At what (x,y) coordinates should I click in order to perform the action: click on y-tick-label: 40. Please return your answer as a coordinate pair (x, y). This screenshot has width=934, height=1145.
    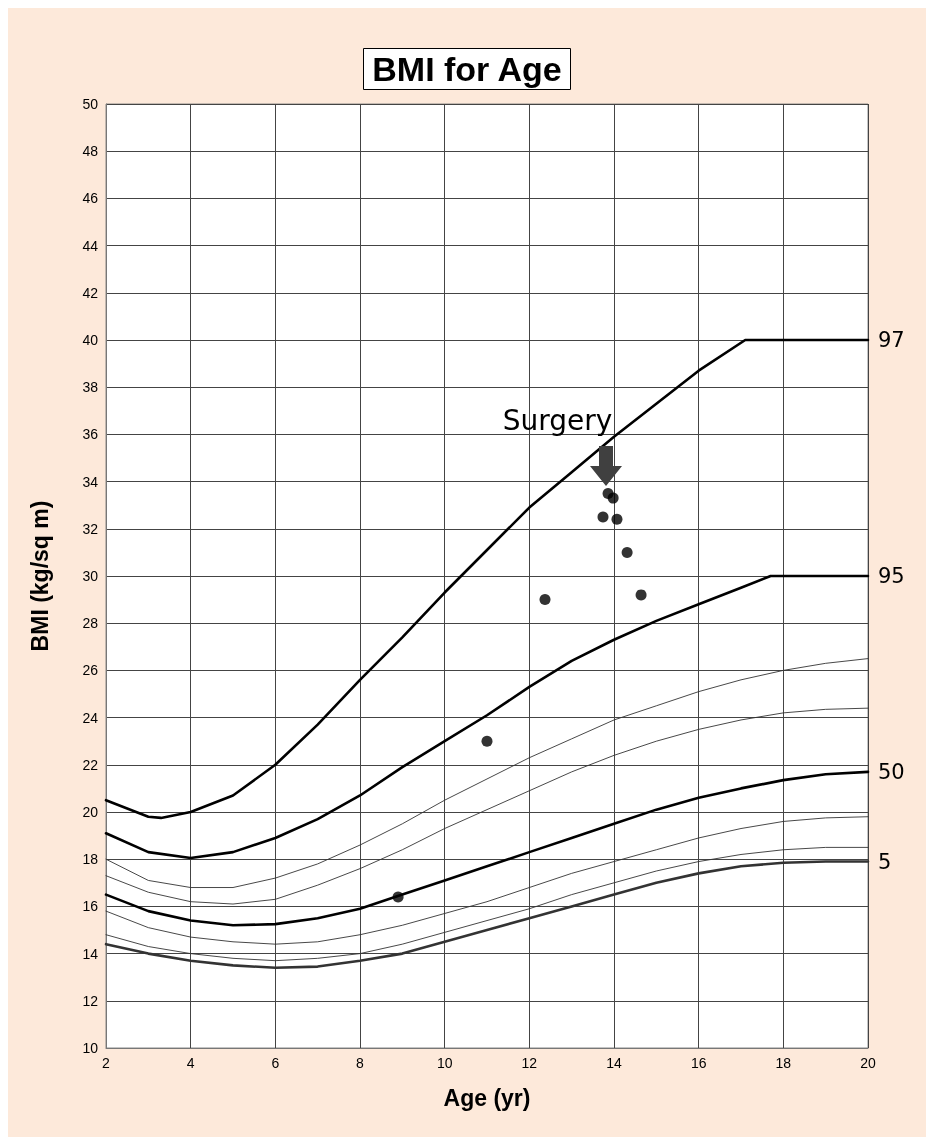
    Looking at the image, I should click on (90, 340).